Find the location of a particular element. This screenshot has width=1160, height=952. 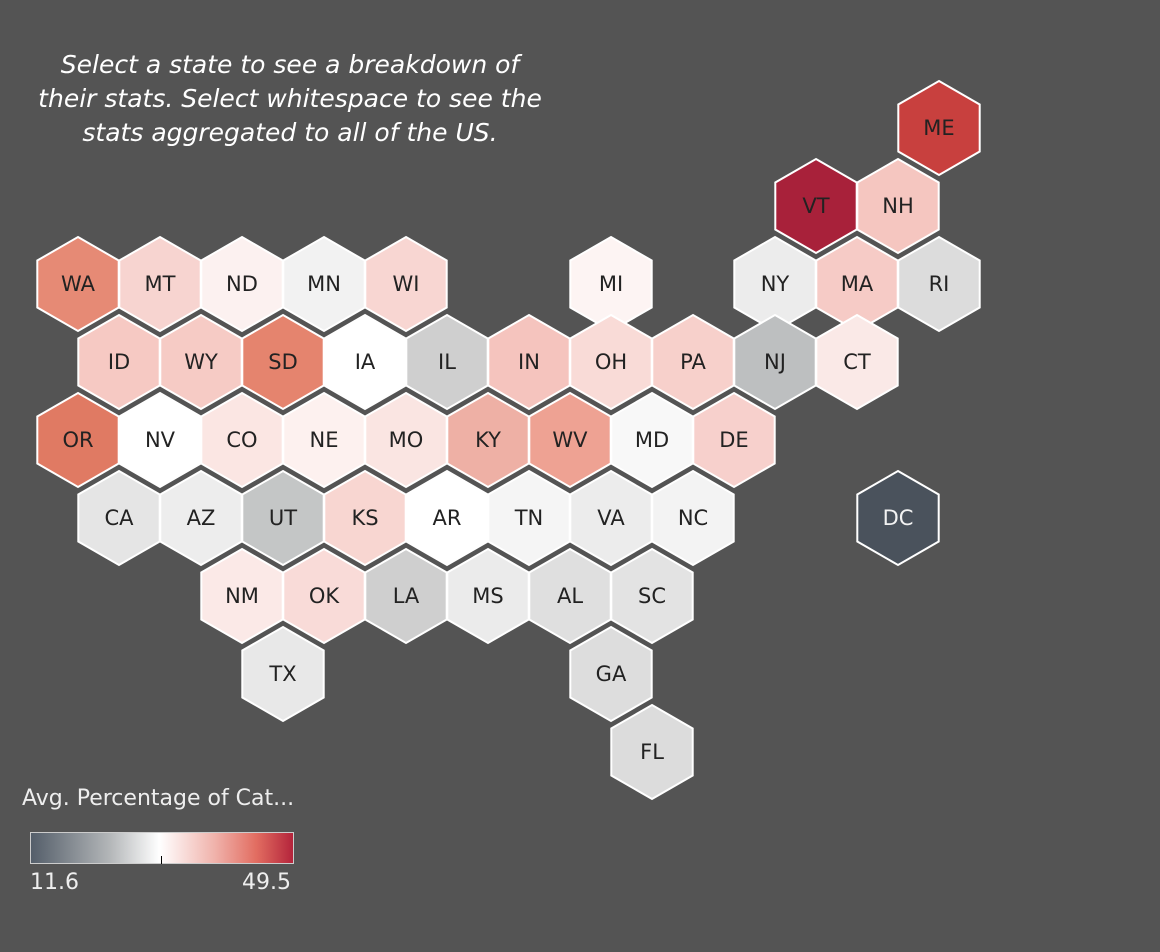

state-hex-ks: KS is located at coordinates (365, 518).